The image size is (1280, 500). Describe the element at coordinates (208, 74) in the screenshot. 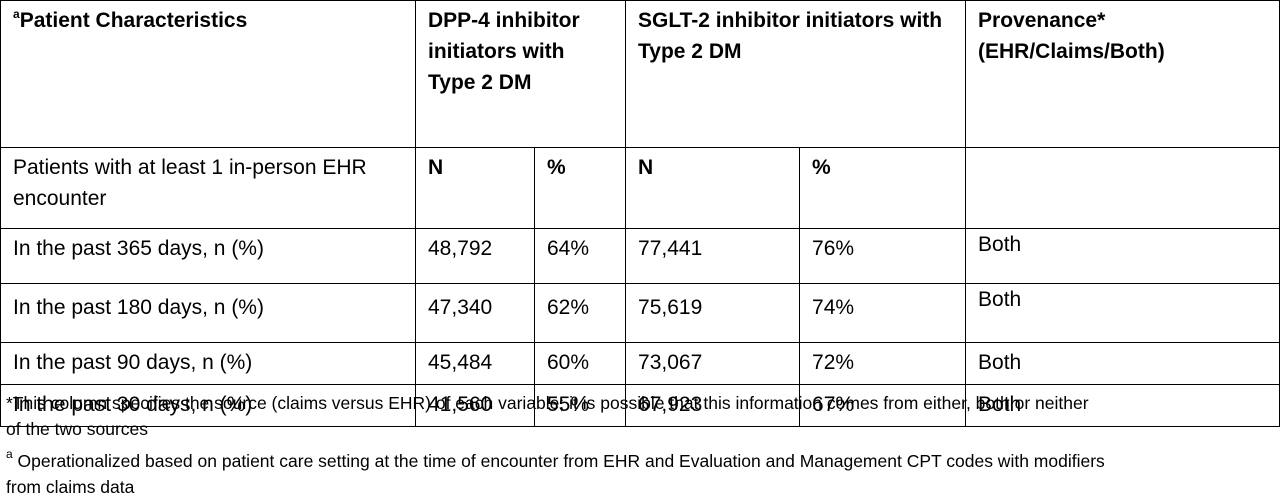

I see `header-characteristics: aPatient Characteristics` at that location.